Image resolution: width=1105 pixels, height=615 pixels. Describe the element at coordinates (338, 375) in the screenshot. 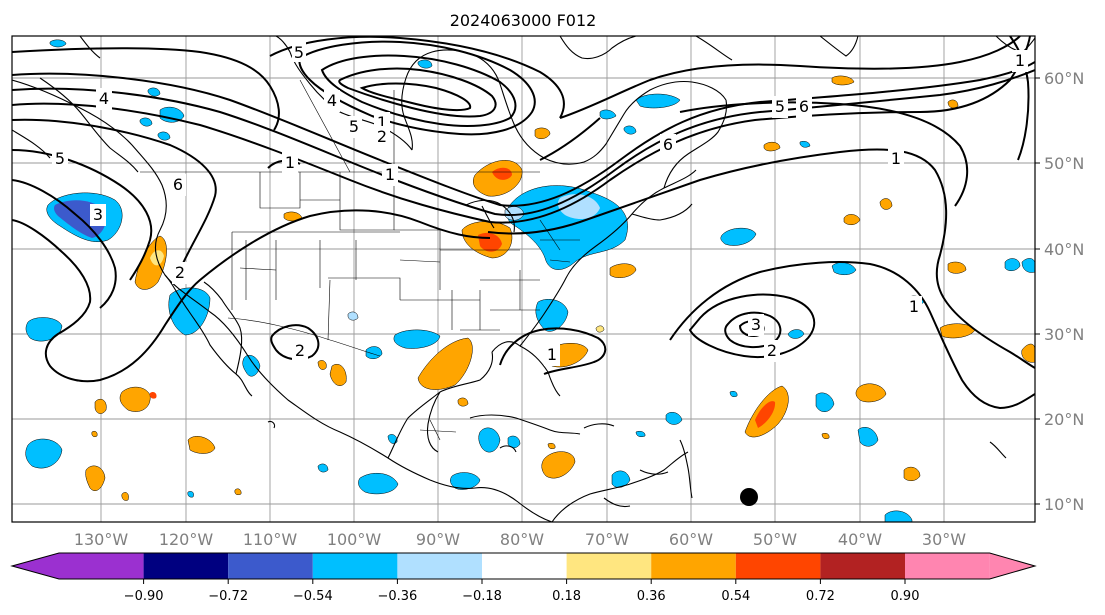

I see `blob-mex2` at that location.